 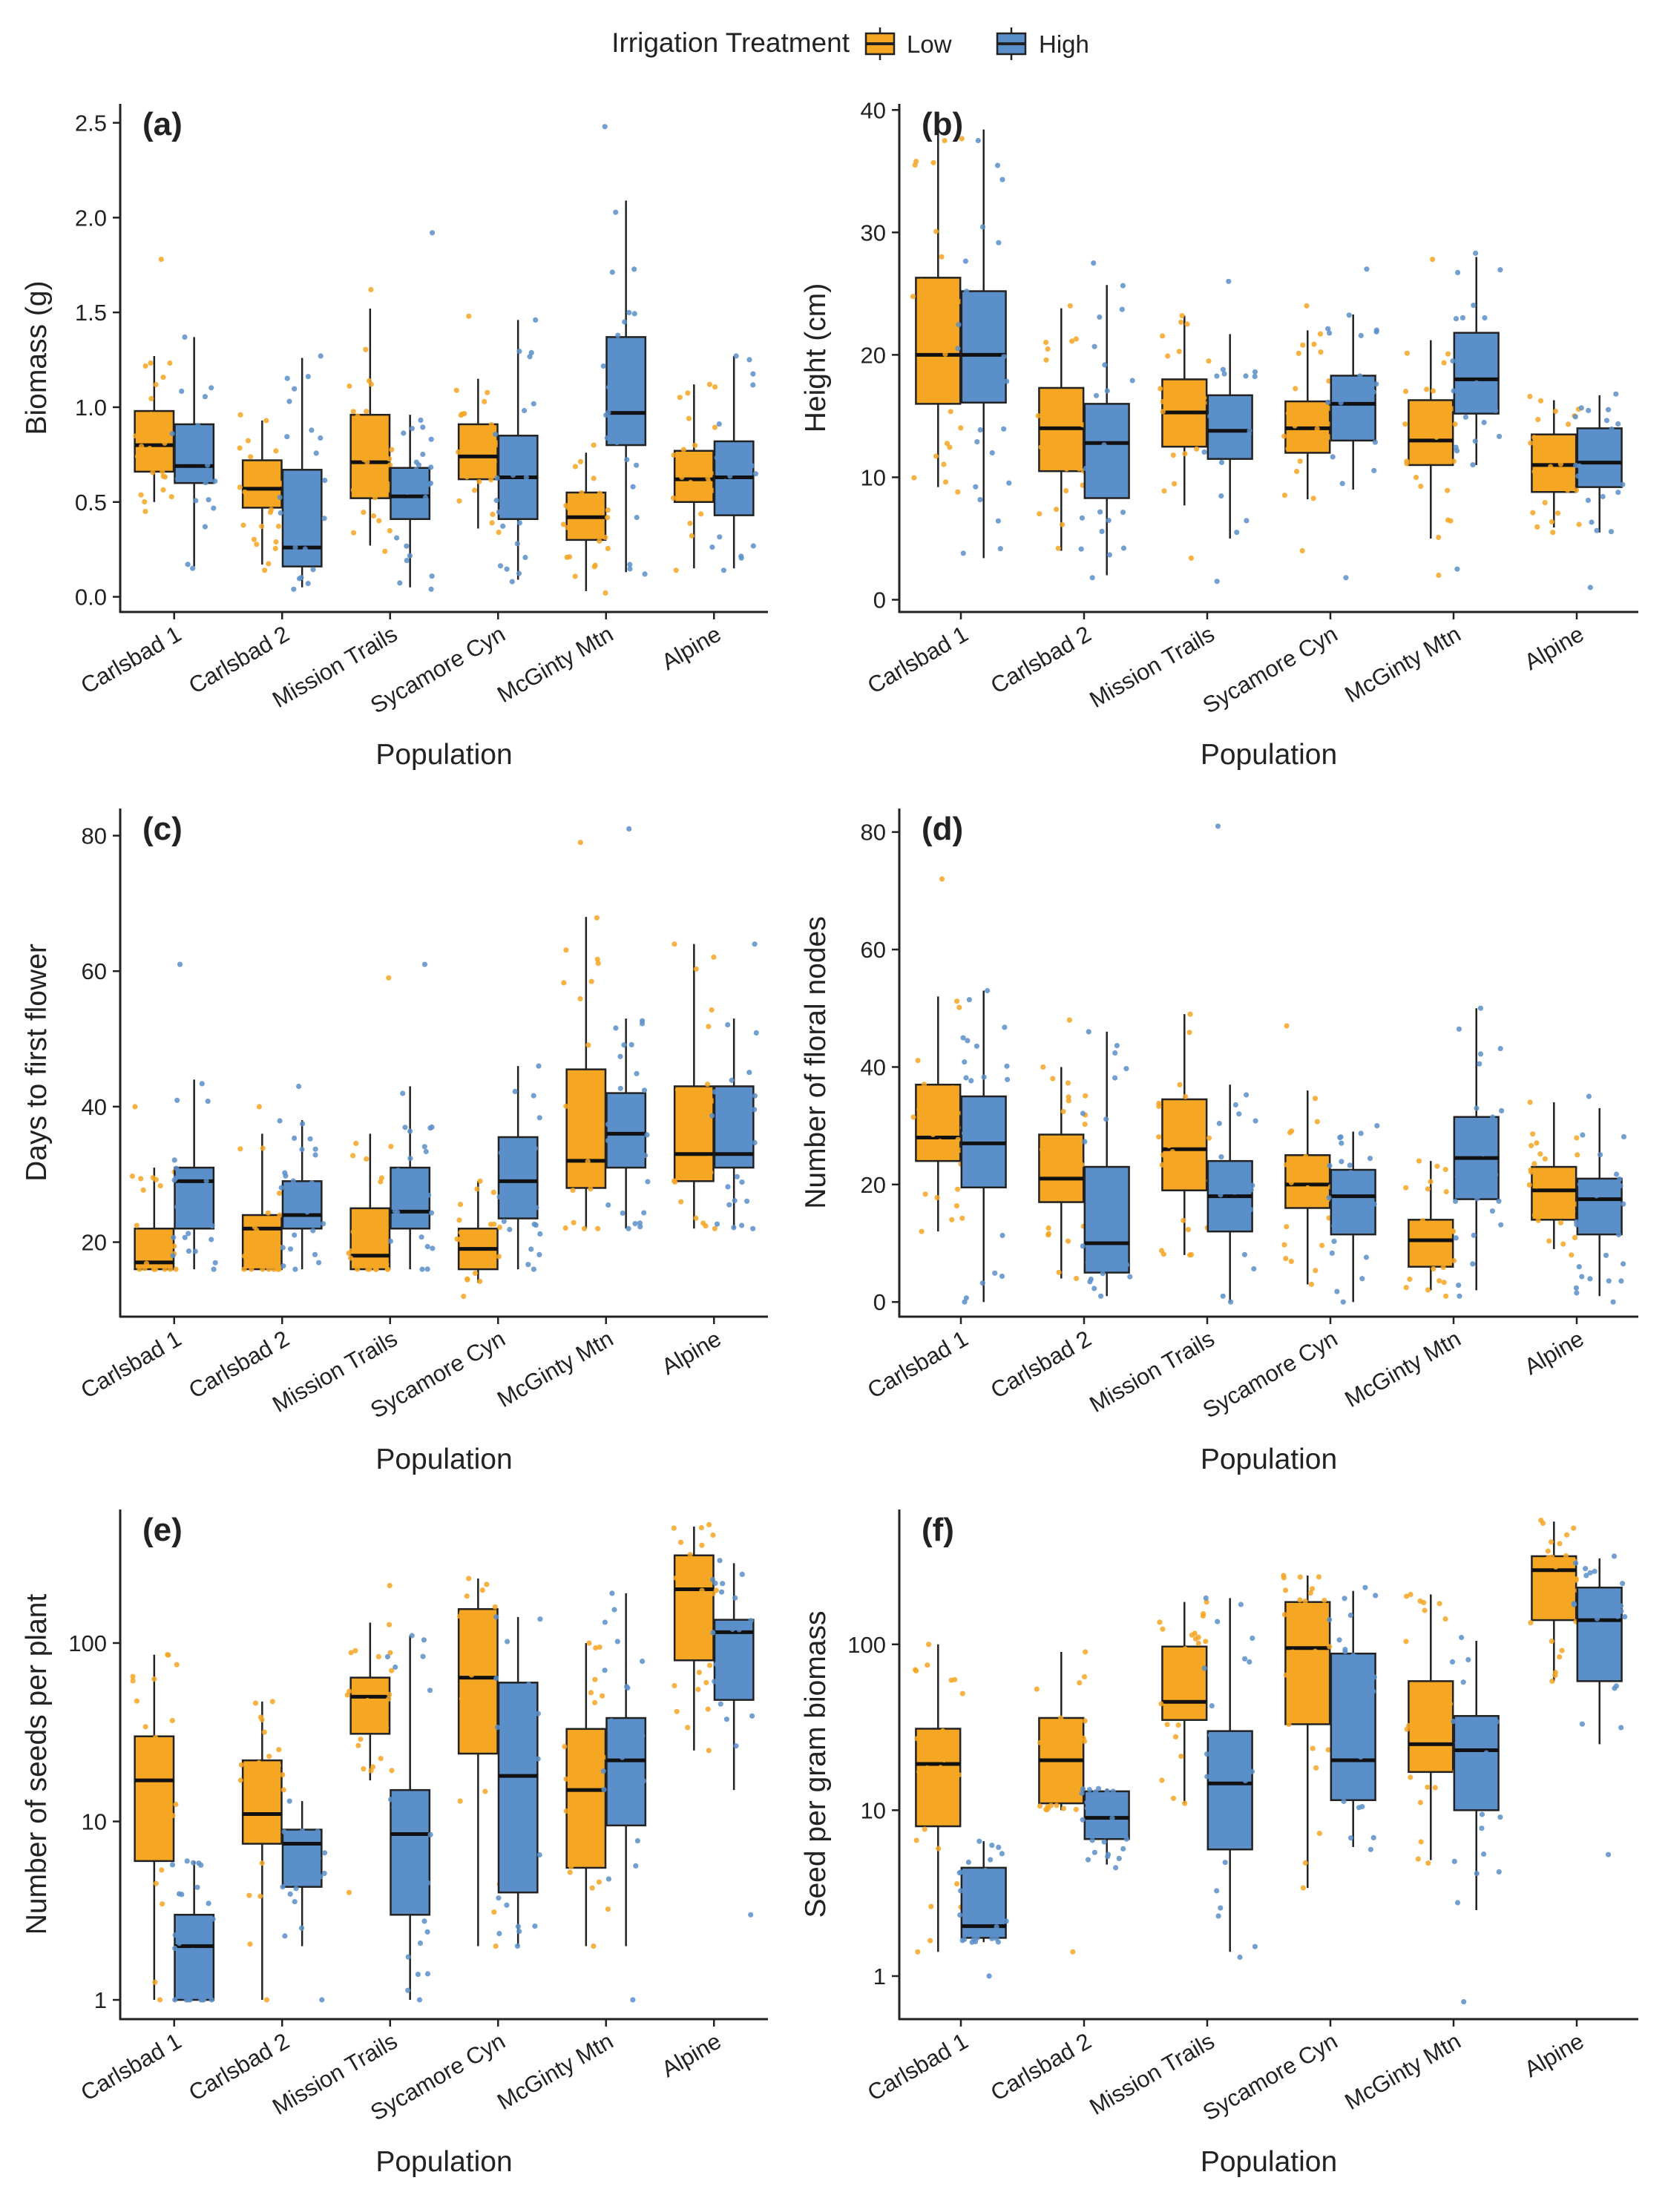 I want to click on legend-item-low: Low, so click(x=908, y=44).